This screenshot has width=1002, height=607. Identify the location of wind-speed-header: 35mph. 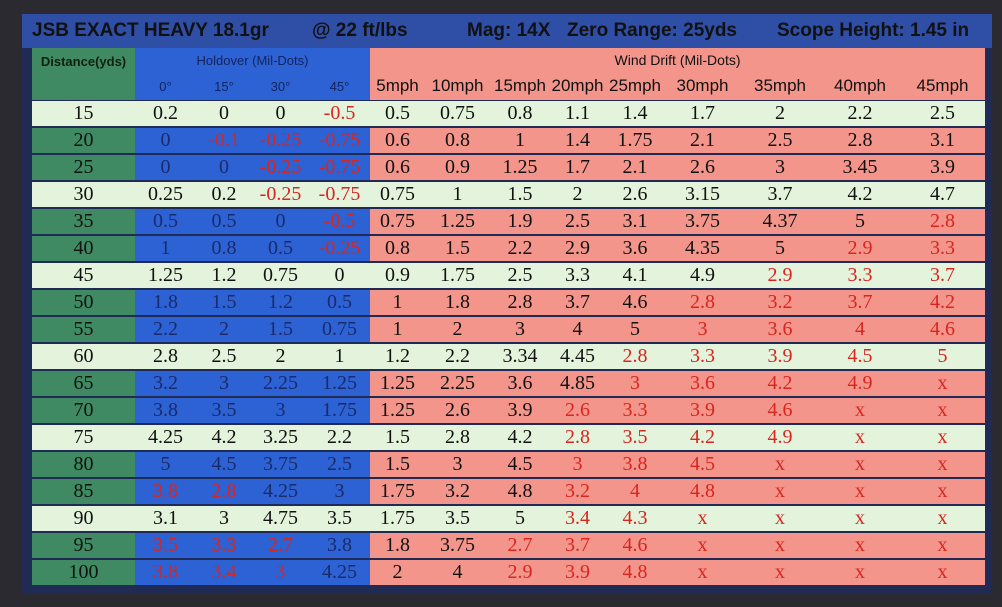
(780, 86).